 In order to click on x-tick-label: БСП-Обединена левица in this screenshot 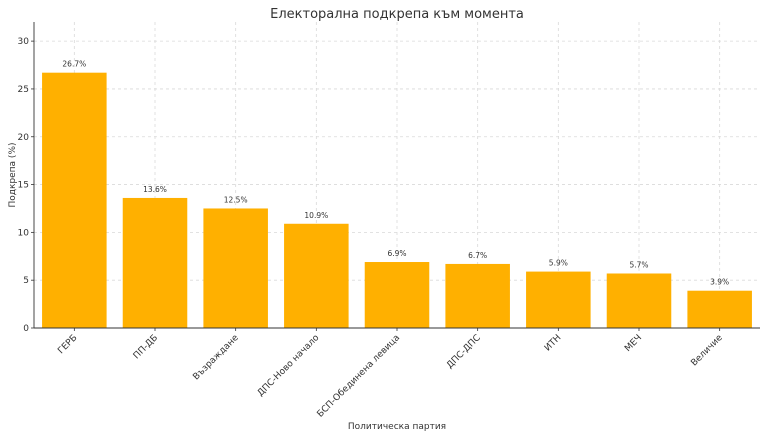, I will do `click(359, 376)`.